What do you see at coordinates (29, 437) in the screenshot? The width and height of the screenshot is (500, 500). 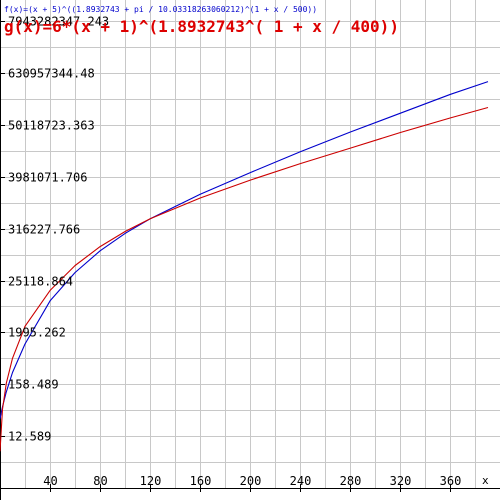 I see `y-tick-label: 12.589` at bounding box center [29, 437].